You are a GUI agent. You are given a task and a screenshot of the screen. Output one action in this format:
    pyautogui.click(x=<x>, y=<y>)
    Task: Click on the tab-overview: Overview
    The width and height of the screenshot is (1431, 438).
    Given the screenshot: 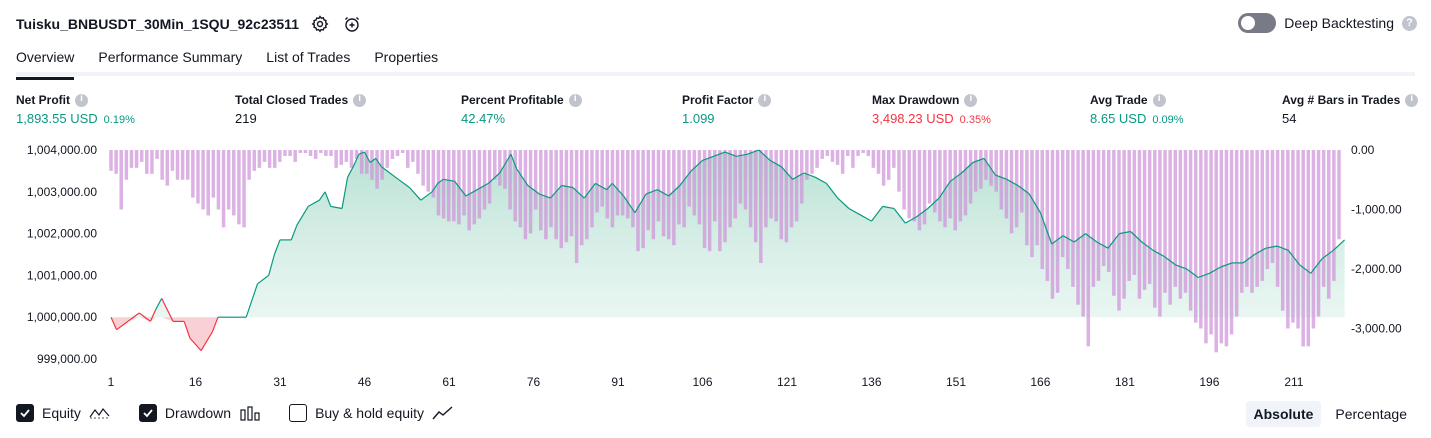 What is the action you would take?
    pyautogui.click(x=45, y=62)
    